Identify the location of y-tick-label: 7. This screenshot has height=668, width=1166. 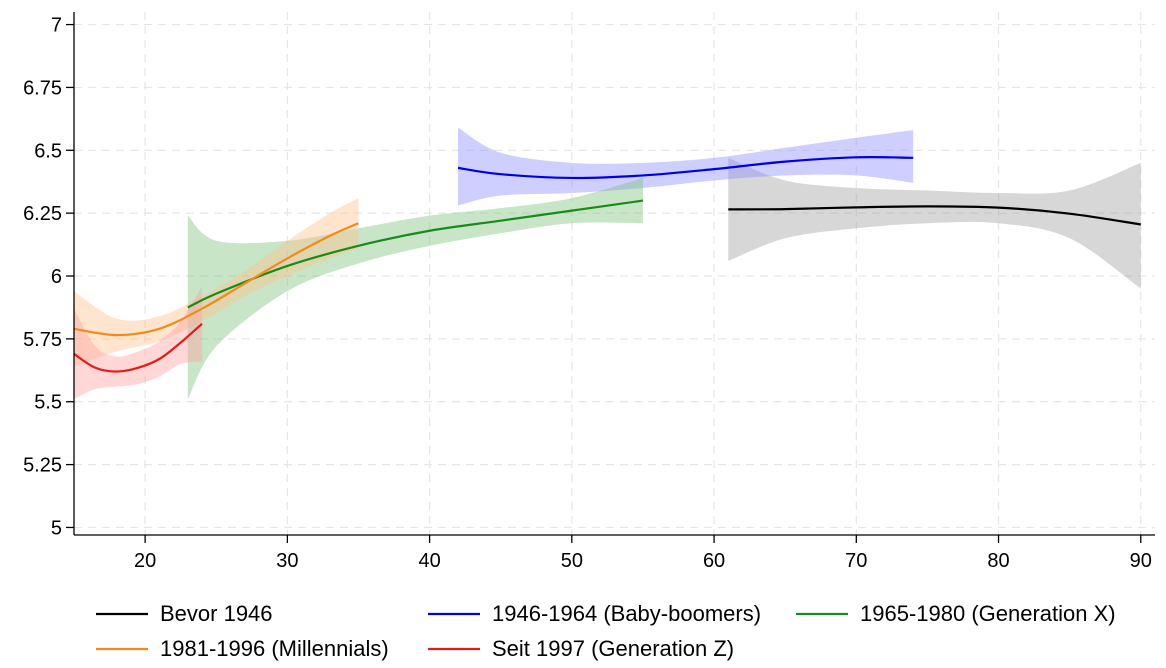
(56, 26).